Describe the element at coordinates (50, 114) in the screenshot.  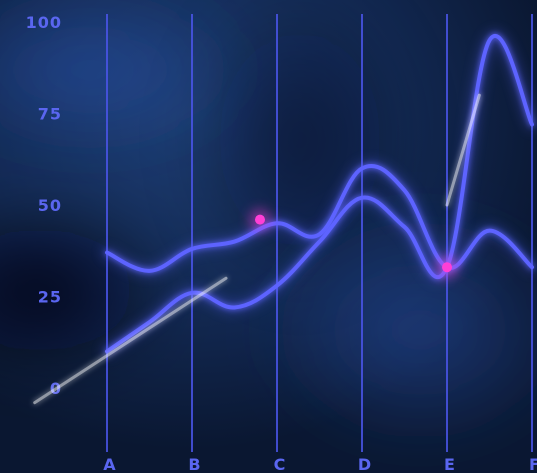
I see `y-tick-label: 75` at that location.